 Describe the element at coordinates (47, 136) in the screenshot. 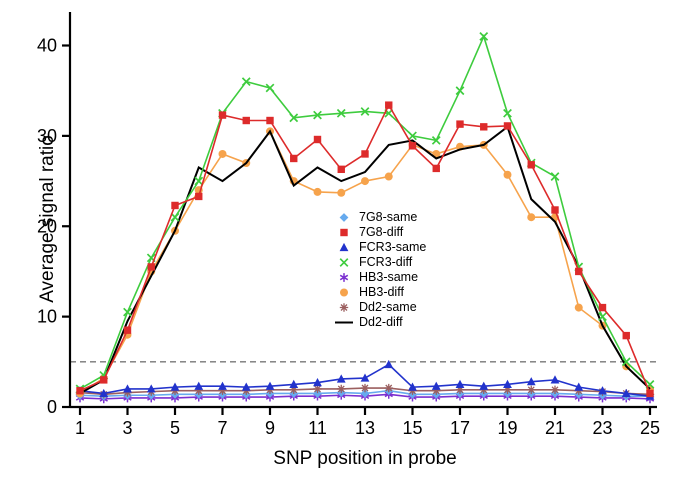

I see `svg-text: 30` at that location.